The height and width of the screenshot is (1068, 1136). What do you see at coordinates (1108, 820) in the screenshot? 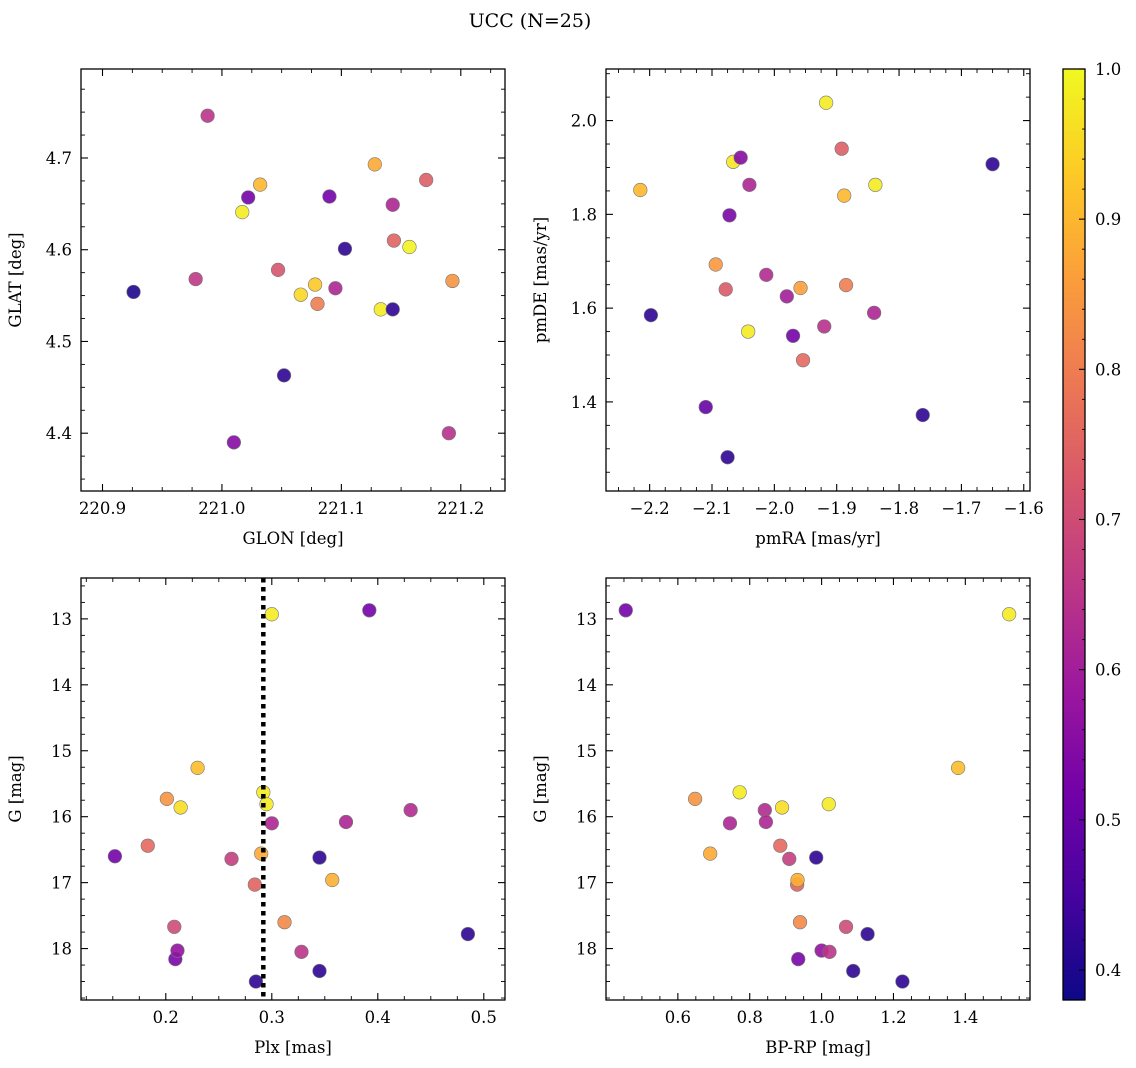
I see `colorbar-tick-label: 0.5` at bounding box center [1108, 820].